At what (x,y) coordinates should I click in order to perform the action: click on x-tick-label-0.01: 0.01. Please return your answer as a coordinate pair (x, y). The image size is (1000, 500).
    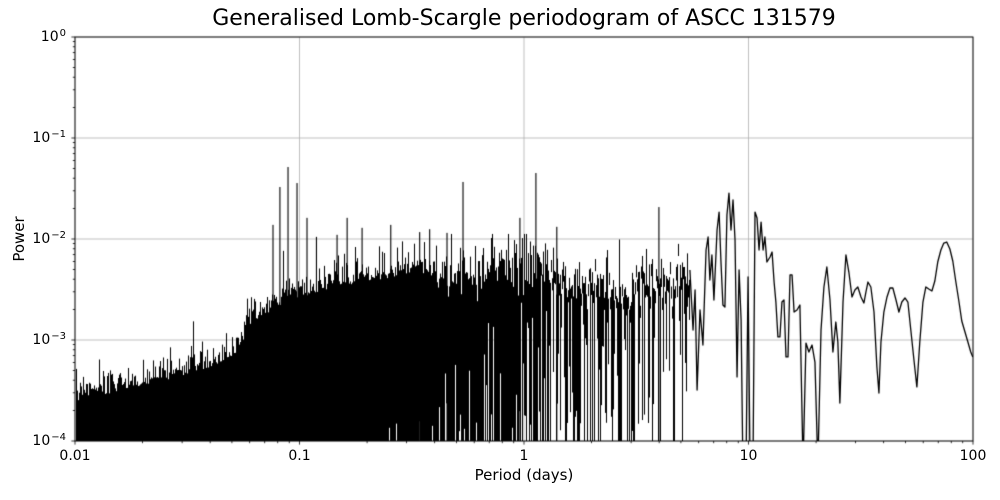
    Looking at the image, I should click on (75, 456).